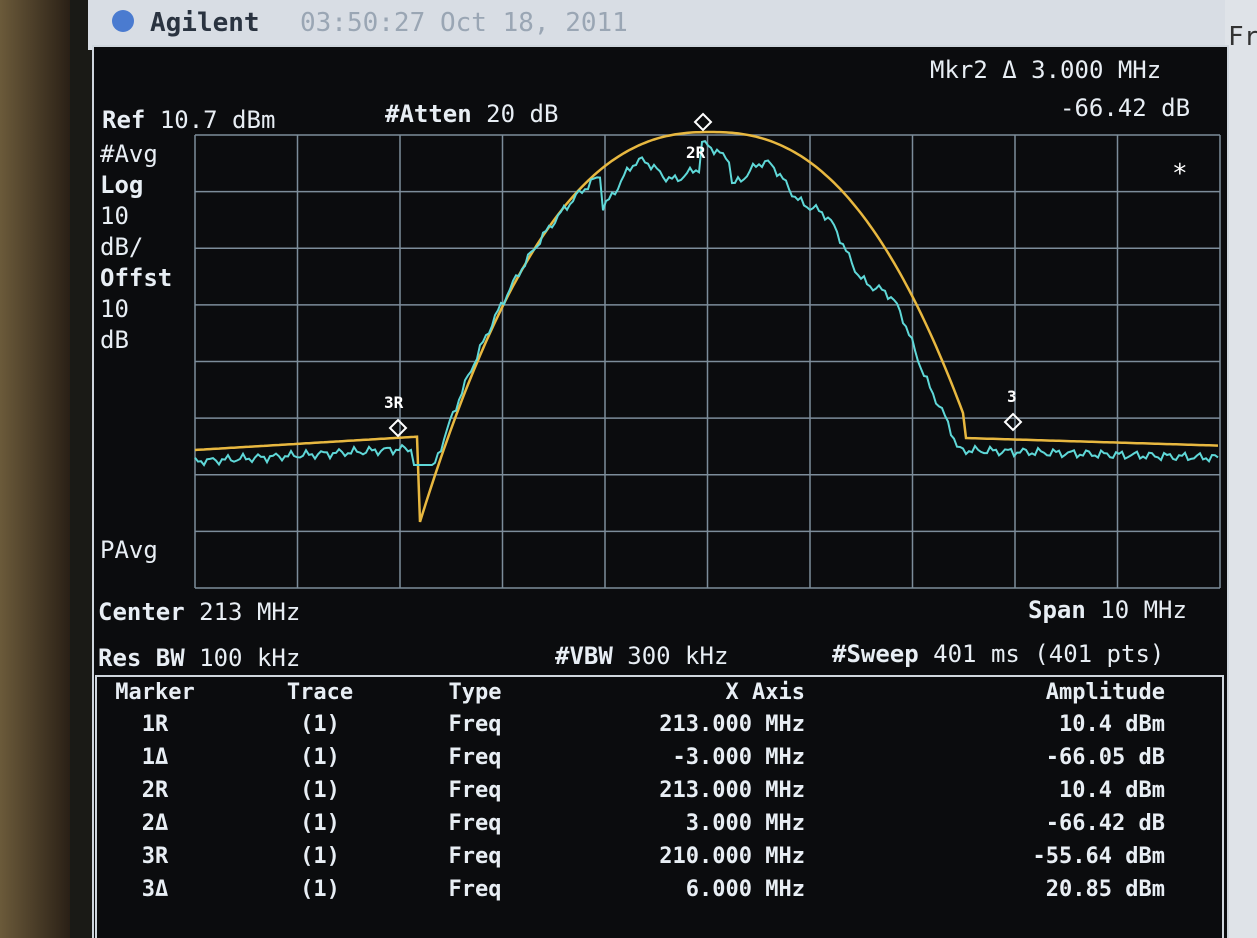  I want to click on marker-readout: -66.42 dB, so click(1125, 108).